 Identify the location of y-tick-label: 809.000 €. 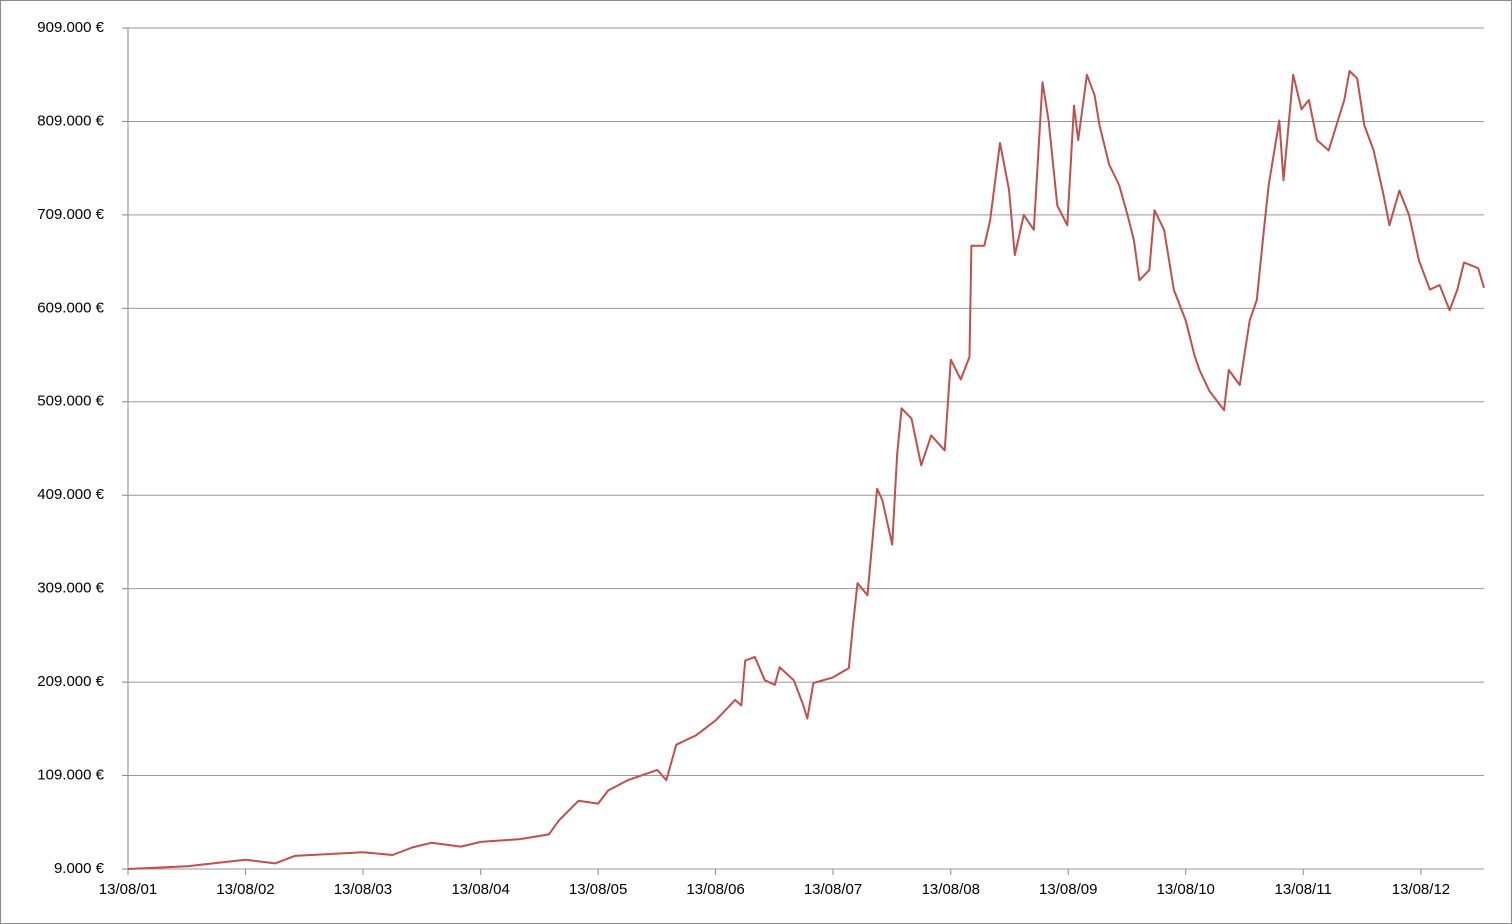
(70, 120).